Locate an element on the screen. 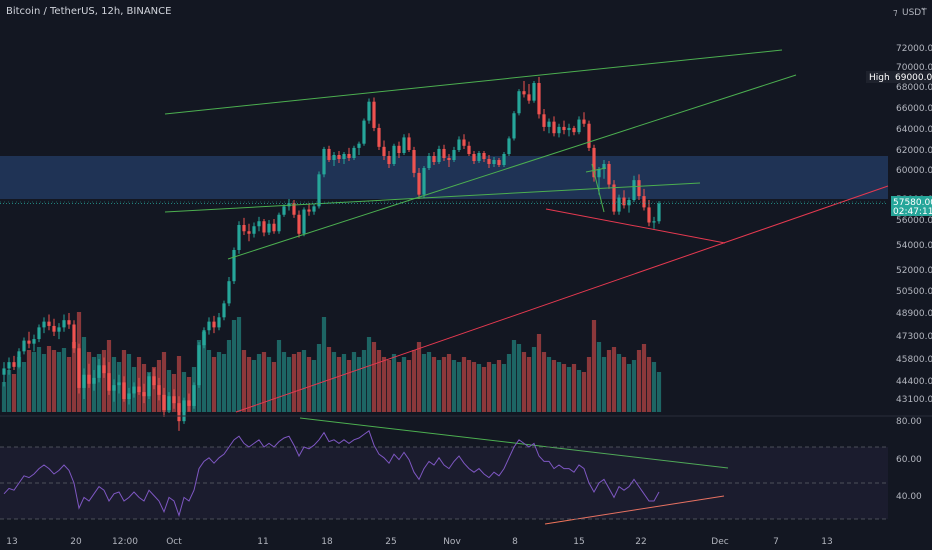  rsi-tick-label: 80.00 is located at coordinates (909, 422).